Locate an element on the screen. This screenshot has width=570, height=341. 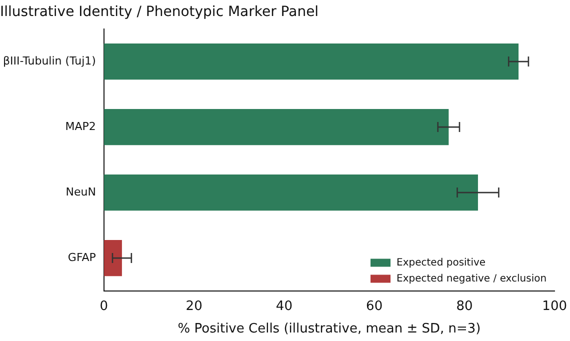
chart-title: Illustrative Identity / Phenotypic Marker Panel is located at coordinates (159, 12).